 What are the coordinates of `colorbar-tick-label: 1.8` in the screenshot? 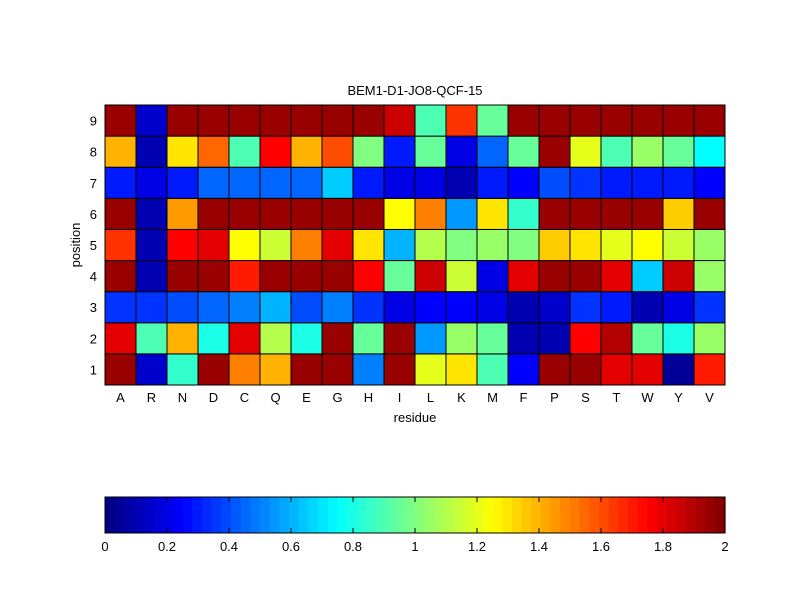 It's located at (663, 546).